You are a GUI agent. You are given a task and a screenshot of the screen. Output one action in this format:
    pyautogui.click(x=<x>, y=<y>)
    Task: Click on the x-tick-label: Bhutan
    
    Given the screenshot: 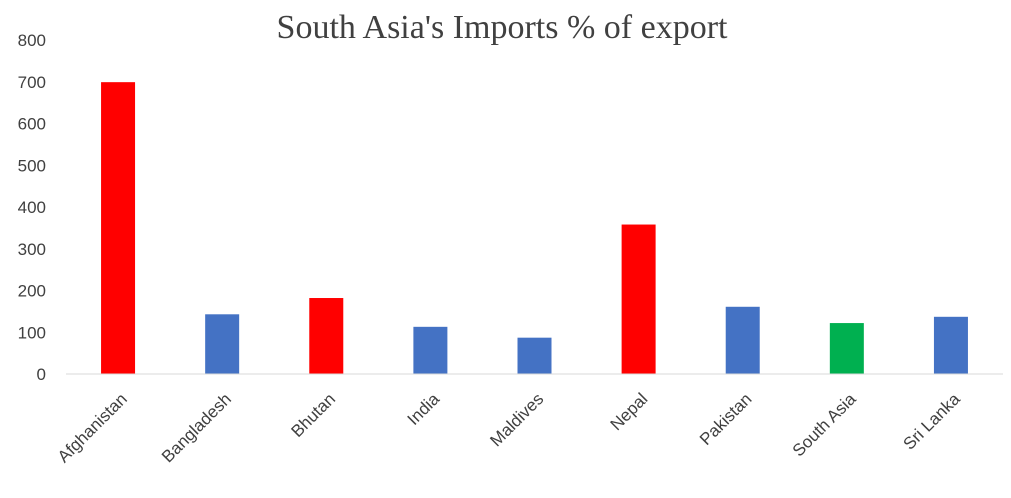 What is the action you would take?
    pyautogui.click(x=314, y=415)
    